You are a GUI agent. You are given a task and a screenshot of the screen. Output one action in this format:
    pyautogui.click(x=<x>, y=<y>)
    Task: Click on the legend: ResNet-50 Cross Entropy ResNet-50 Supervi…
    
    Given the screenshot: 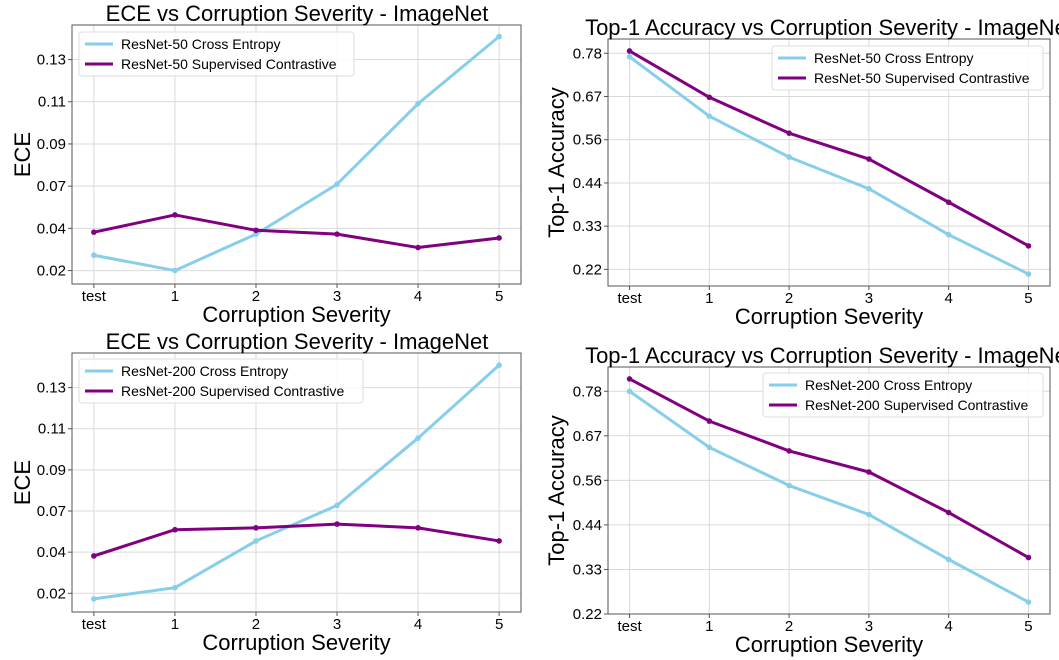 What is the action you would take?
    pyautogui.click(x=216, y=54)
    